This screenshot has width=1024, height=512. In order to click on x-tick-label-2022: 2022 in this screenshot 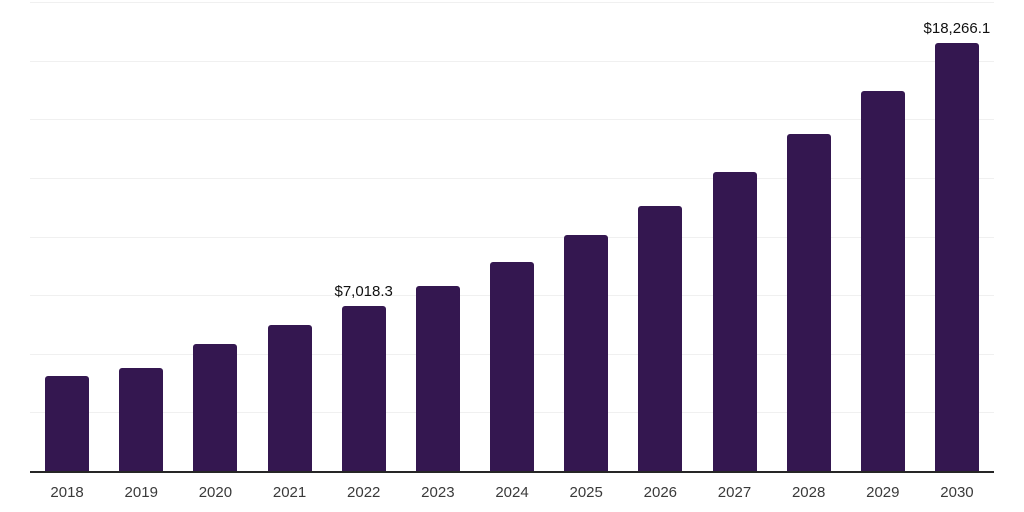, I will do `click(364, 492)`.